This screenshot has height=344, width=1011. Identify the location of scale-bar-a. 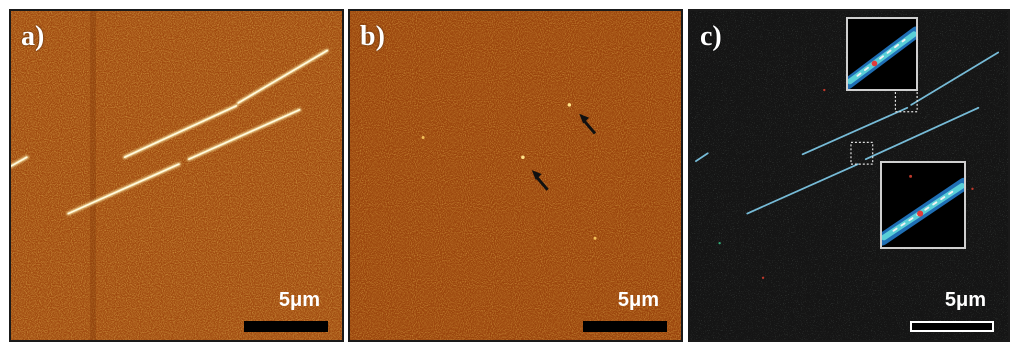
(286, 326).